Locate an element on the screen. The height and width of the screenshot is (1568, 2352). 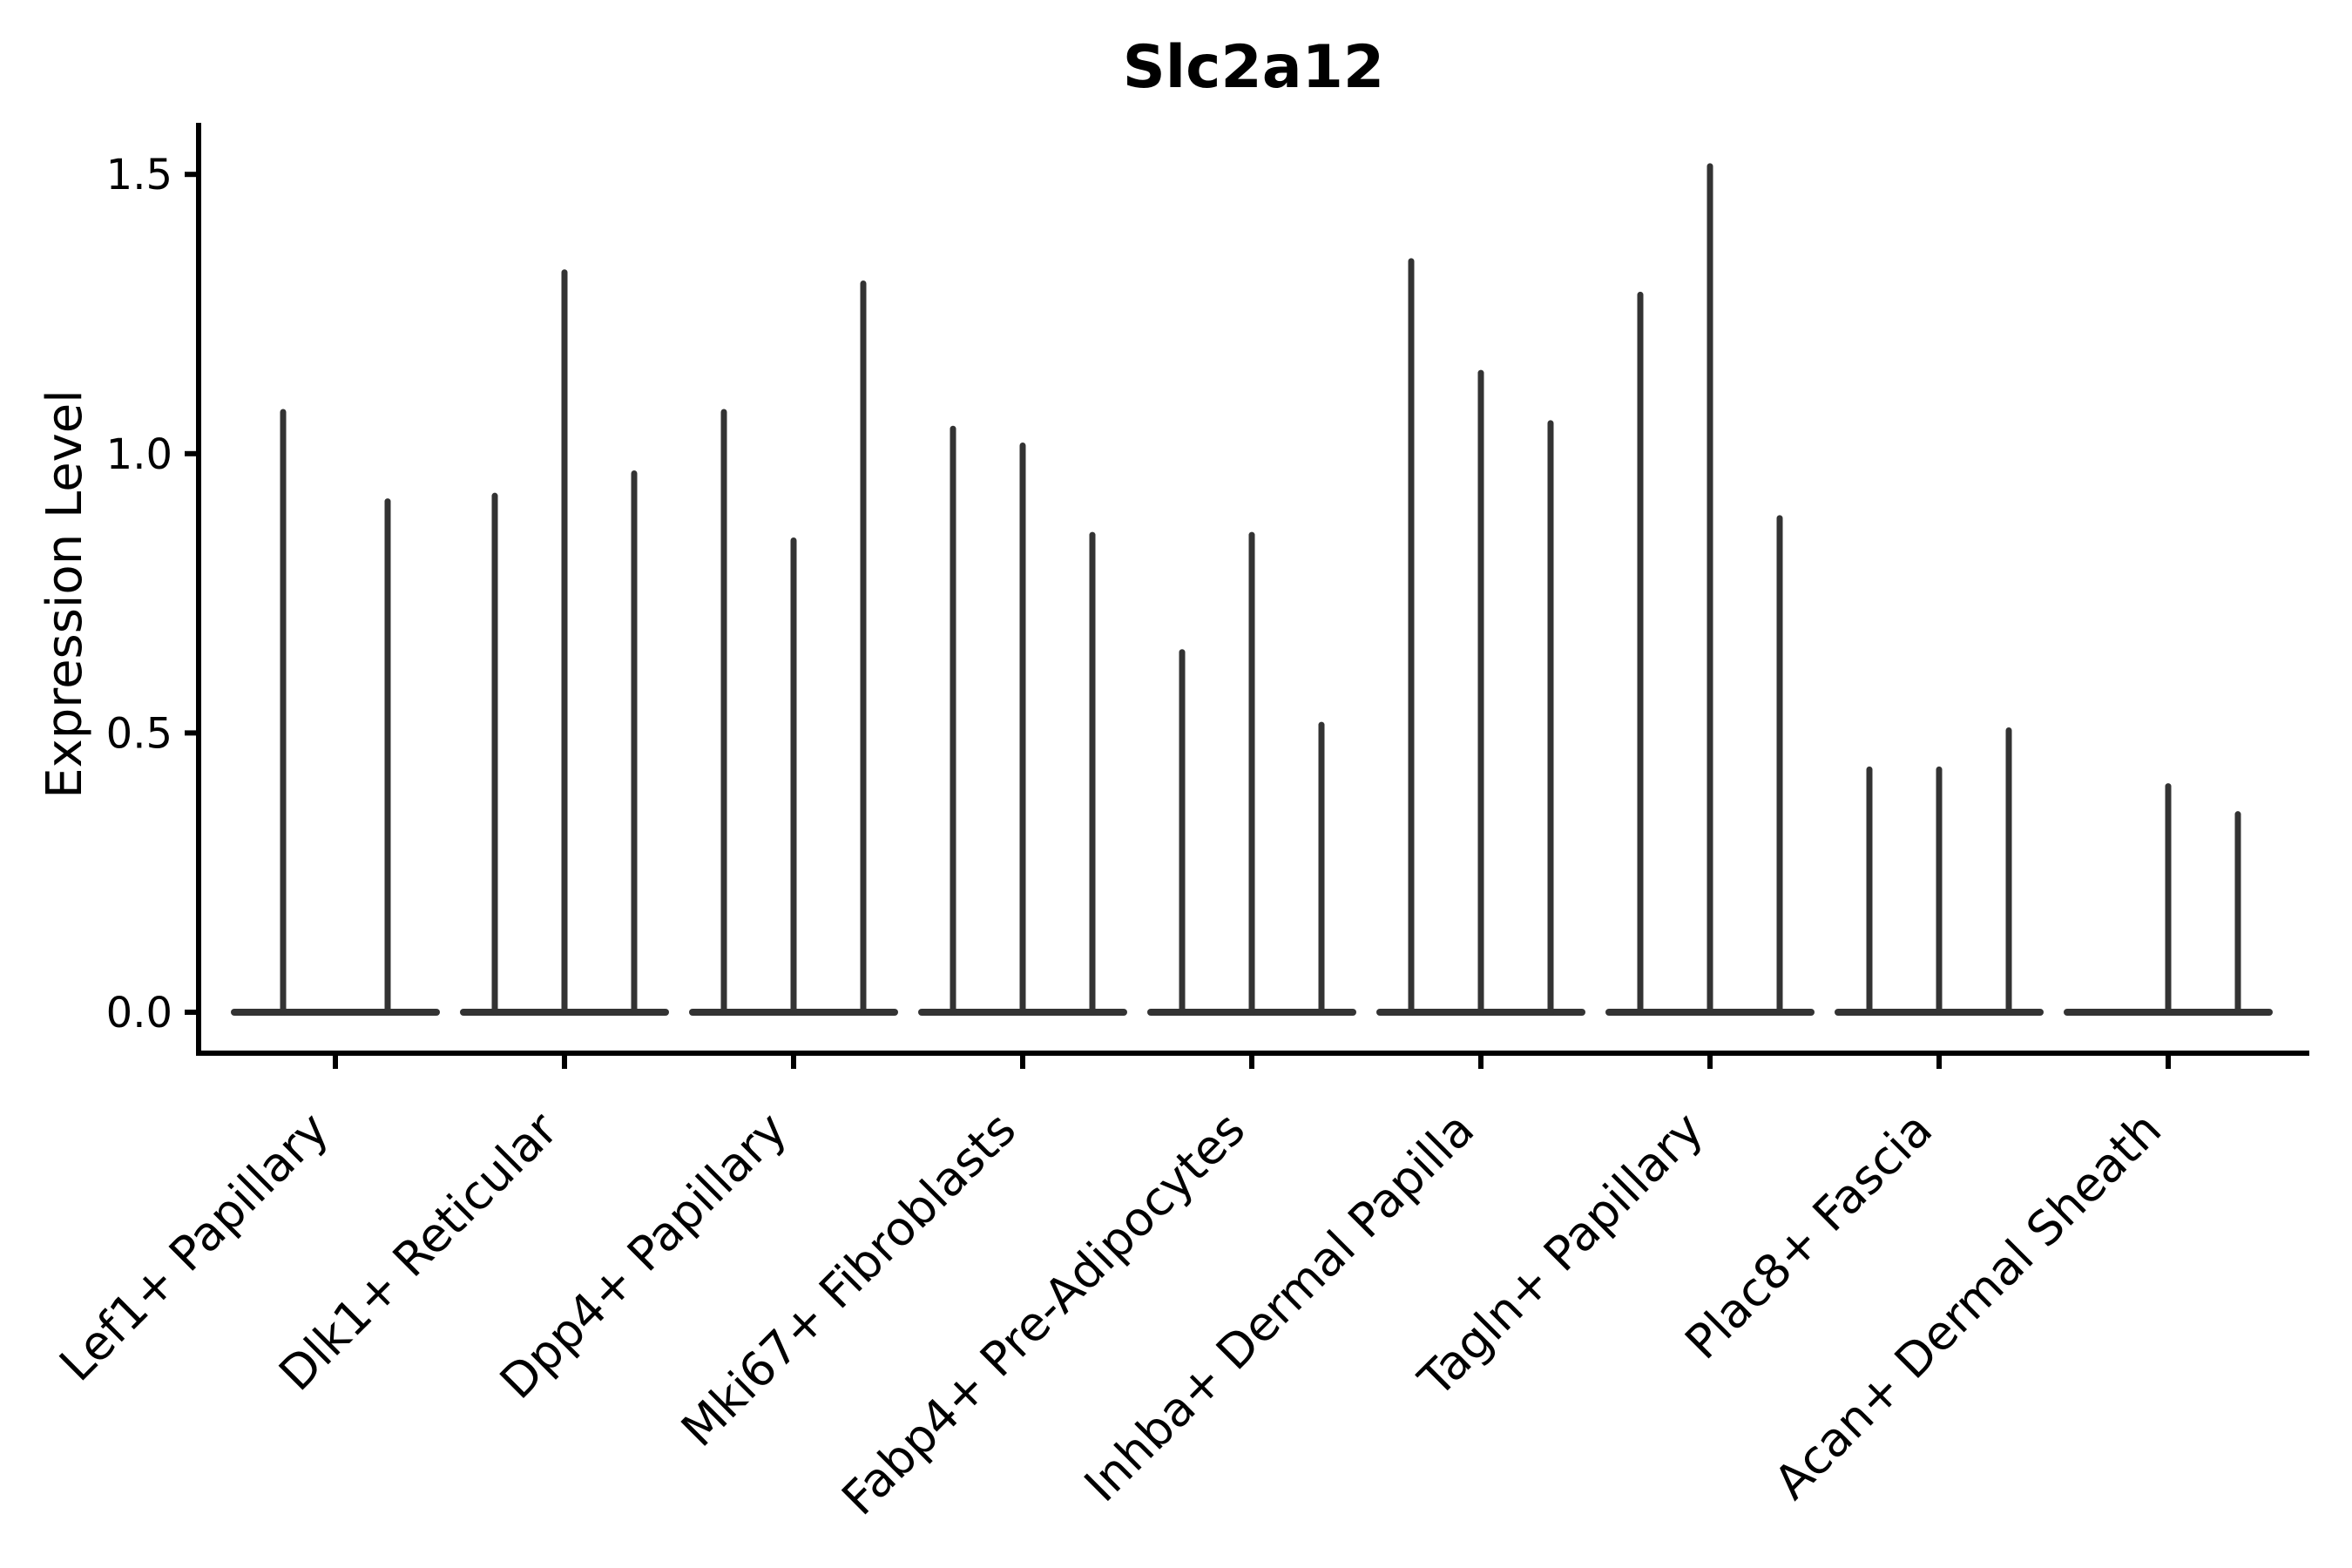
y-axis-label: Expression Level is located at coordinates (65, 594).